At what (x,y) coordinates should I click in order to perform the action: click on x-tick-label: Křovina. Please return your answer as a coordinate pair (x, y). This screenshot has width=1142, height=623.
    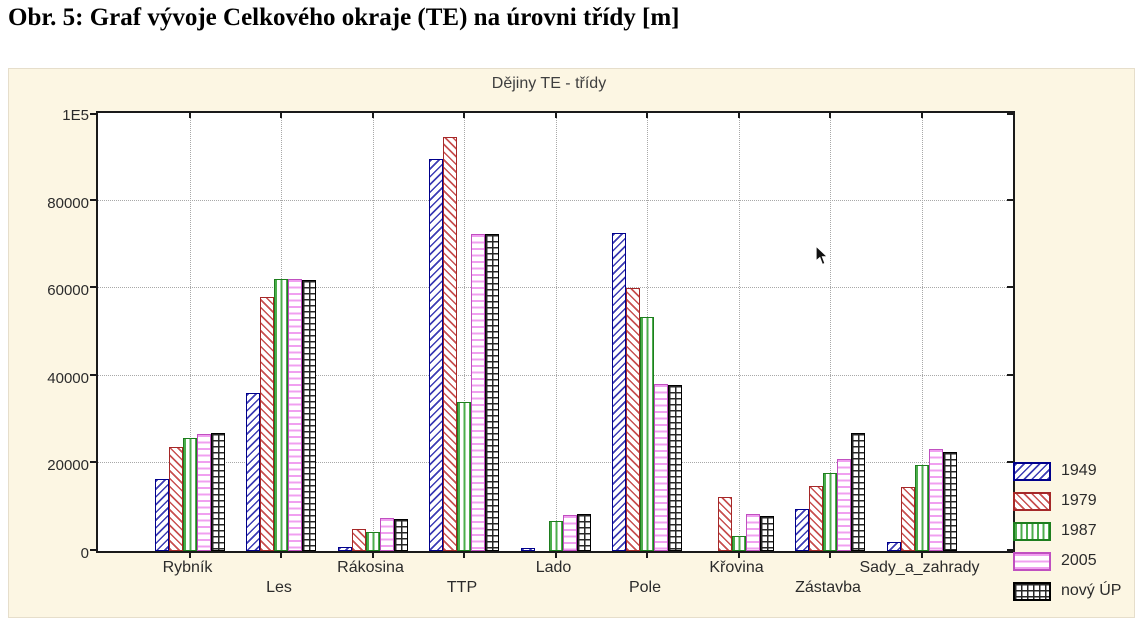
    Looking at the image, I should click on (736, 567).